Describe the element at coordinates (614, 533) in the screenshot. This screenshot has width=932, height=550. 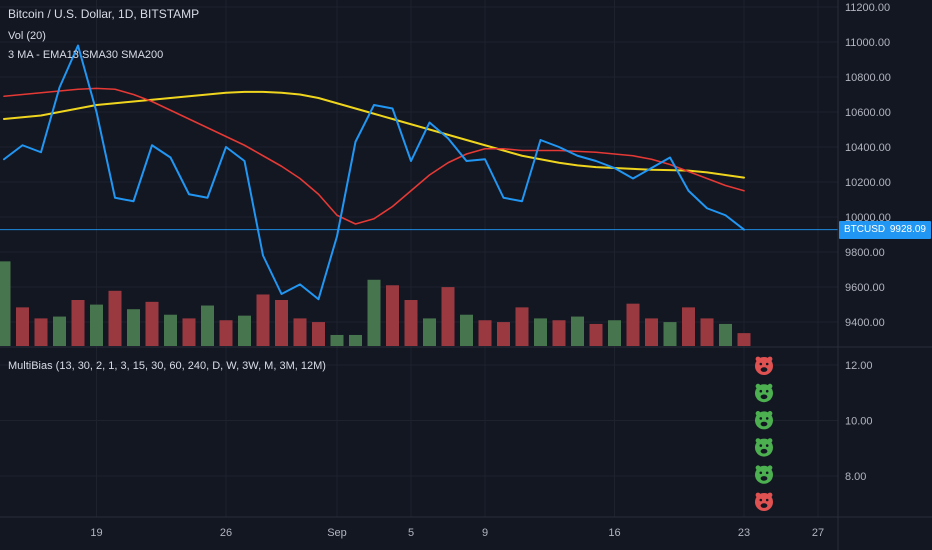
I see `time-axis-label: 16` at that location.